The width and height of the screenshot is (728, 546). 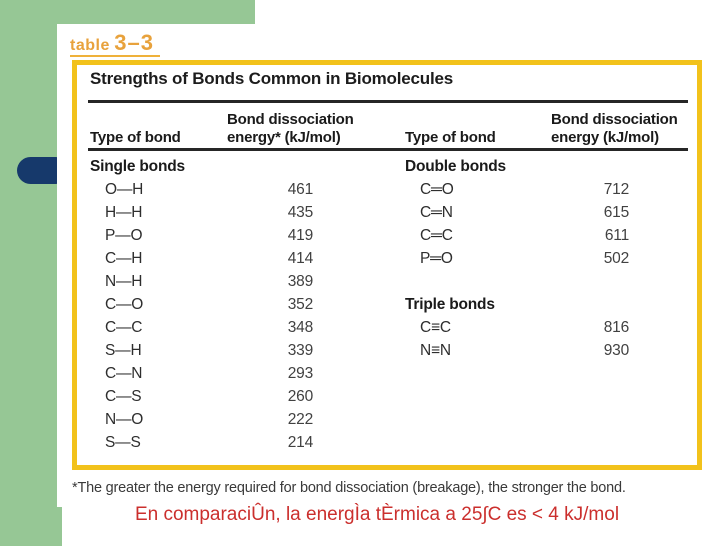 What do you see at coordinates (616, 327) in the screenshot?
I see `bond-energy-right: 816` at bounding box center [616, 327].